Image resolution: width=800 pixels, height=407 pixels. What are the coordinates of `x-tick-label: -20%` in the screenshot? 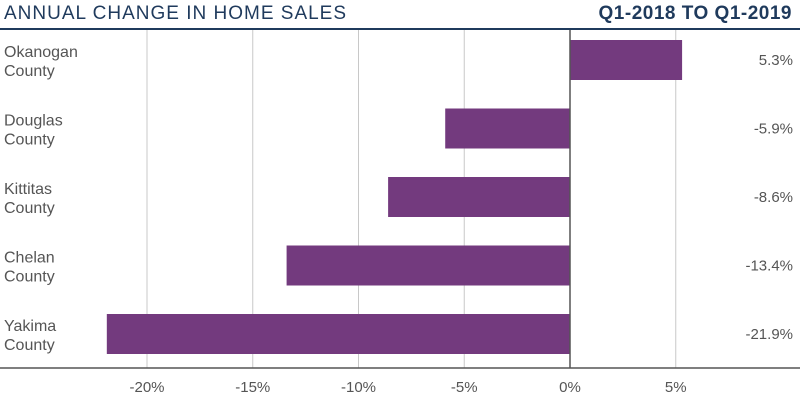 It's located at (146, 387).